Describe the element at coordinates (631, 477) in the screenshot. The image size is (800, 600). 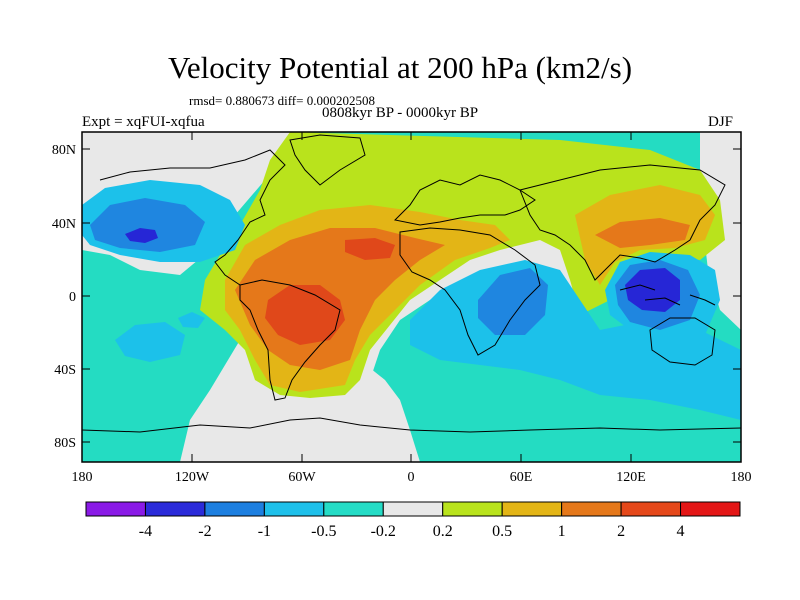
I see `x-tick-label: 120E` at that location.